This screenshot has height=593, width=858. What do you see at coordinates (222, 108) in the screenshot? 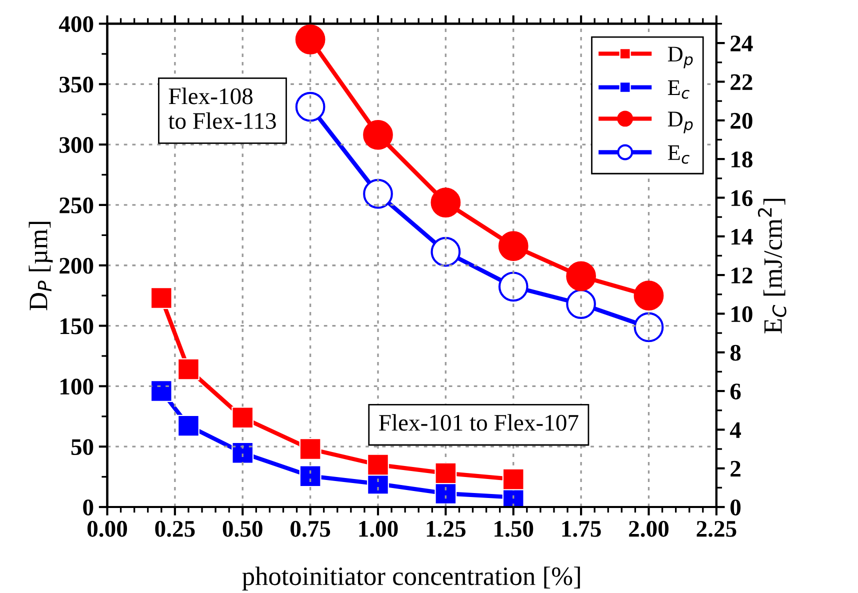
I see `annotation: Flex-108 to Flex-113` at bounding box center [222, 108].